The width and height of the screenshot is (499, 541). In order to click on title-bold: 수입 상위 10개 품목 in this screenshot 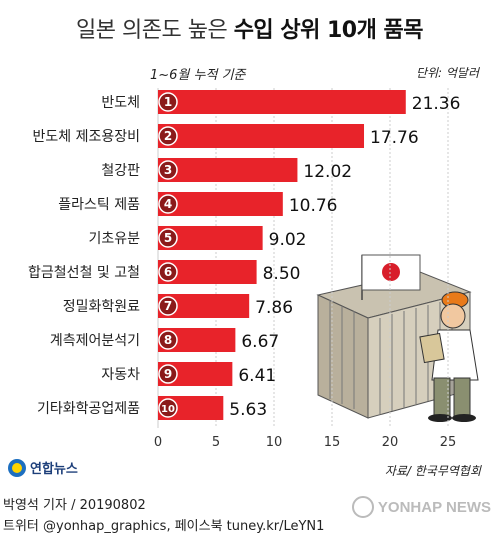, I will do `click(328, 30)`.